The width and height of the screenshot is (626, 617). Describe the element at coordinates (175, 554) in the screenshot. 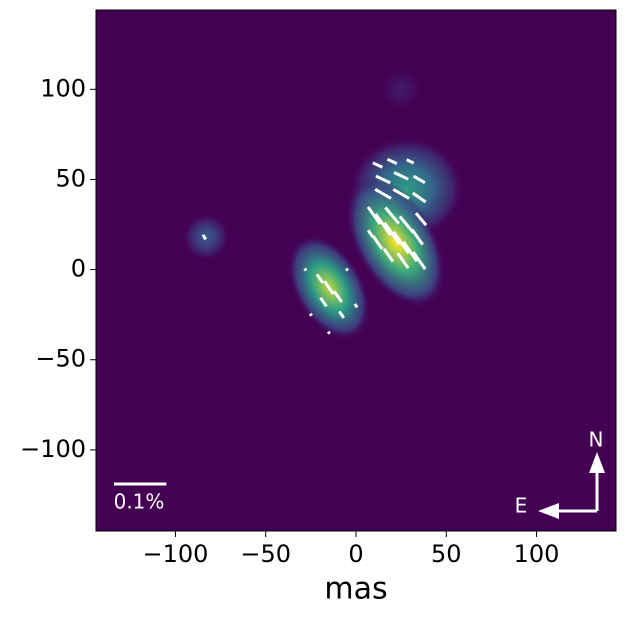

I see `x-tick-label: −100` at that location.